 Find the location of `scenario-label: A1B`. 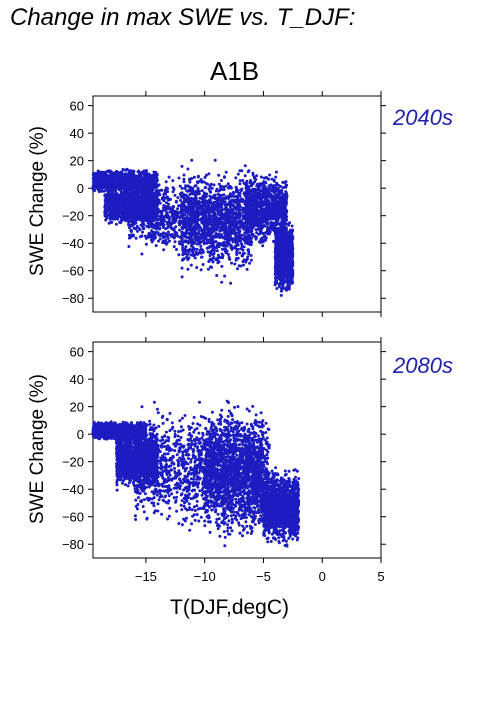

scenario-label: A1B is located at coordinates (235, 71).